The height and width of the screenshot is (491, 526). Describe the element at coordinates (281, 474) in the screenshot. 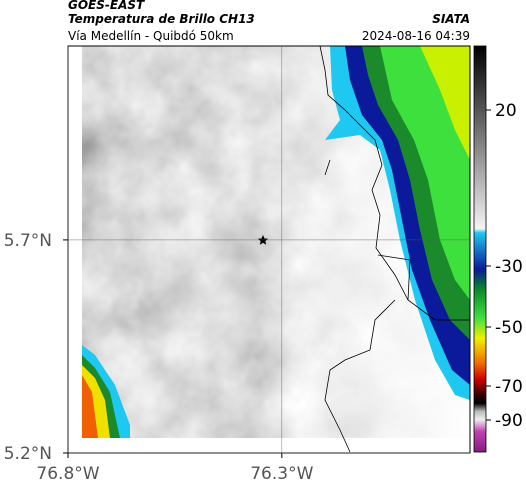

I see `x-tick-label: 76.3°W` at that location.